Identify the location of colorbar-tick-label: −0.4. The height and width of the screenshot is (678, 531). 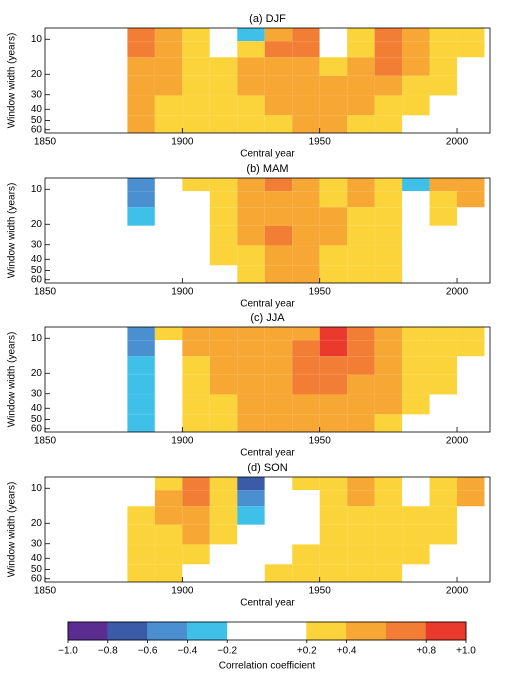
(188, 651).